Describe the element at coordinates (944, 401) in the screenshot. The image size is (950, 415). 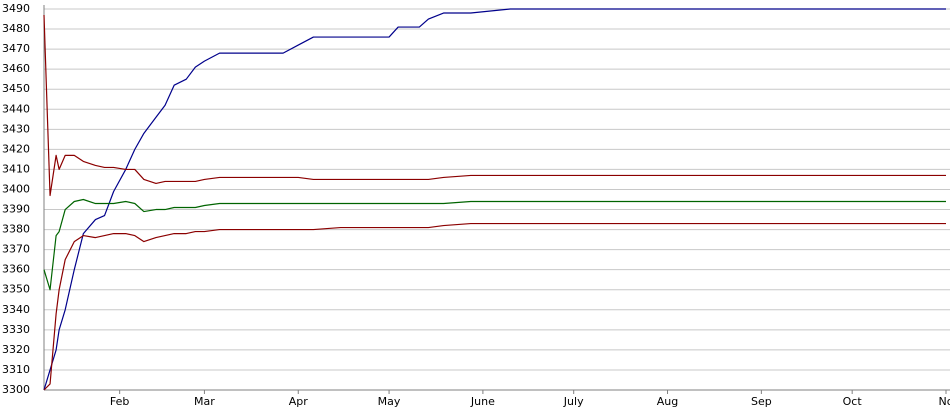
I see `x-tick-label: No` at that location.